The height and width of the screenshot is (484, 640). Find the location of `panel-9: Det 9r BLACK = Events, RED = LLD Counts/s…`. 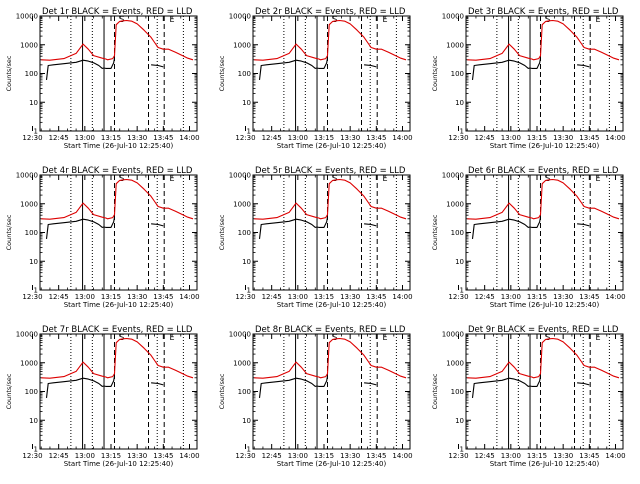

panel-9: Det 9r BLACK = Events, RED = LLD Counts/s… is located at coordinates (528, 396).